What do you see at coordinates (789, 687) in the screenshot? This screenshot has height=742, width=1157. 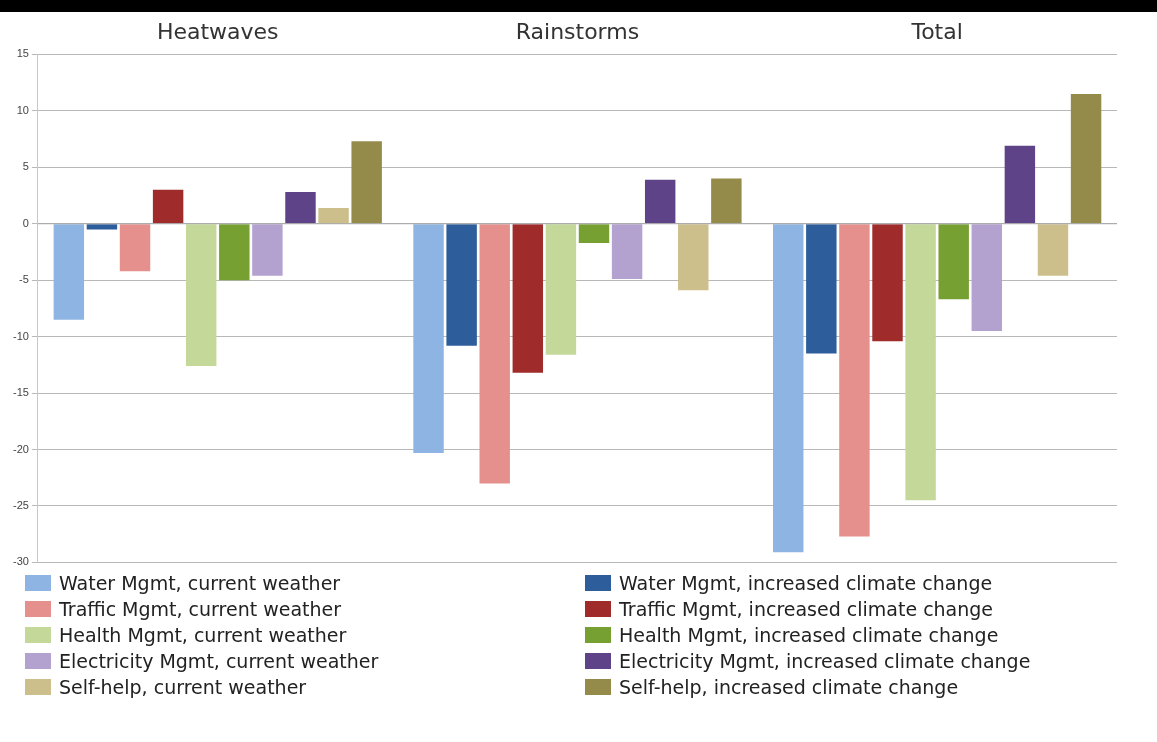 I see `legend-label: Self-help, increased climate change` at bounding box center [789, 687].